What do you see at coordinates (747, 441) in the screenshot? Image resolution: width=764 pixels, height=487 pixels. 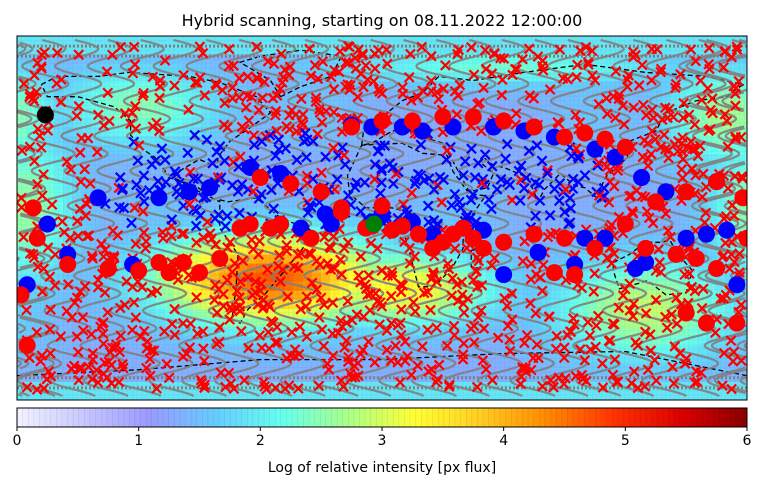 I see `colorbar-tick-label: 6` at bounding box center [747, 441].